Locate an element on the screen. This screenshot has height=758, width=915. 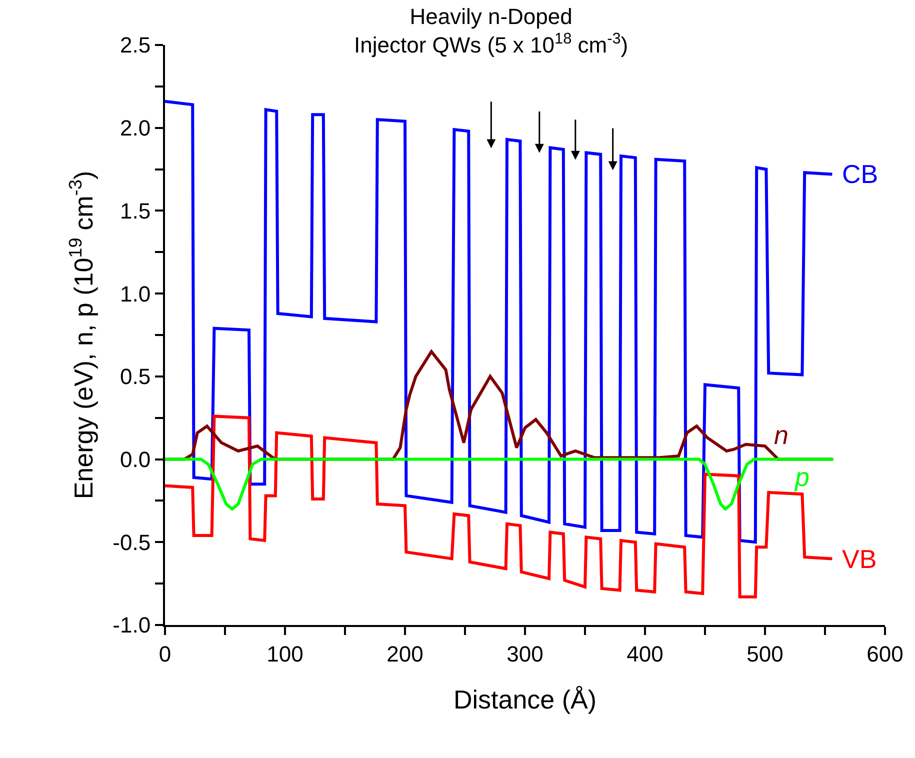
x-tick-label: 300 is located at coordinates (525, 653).